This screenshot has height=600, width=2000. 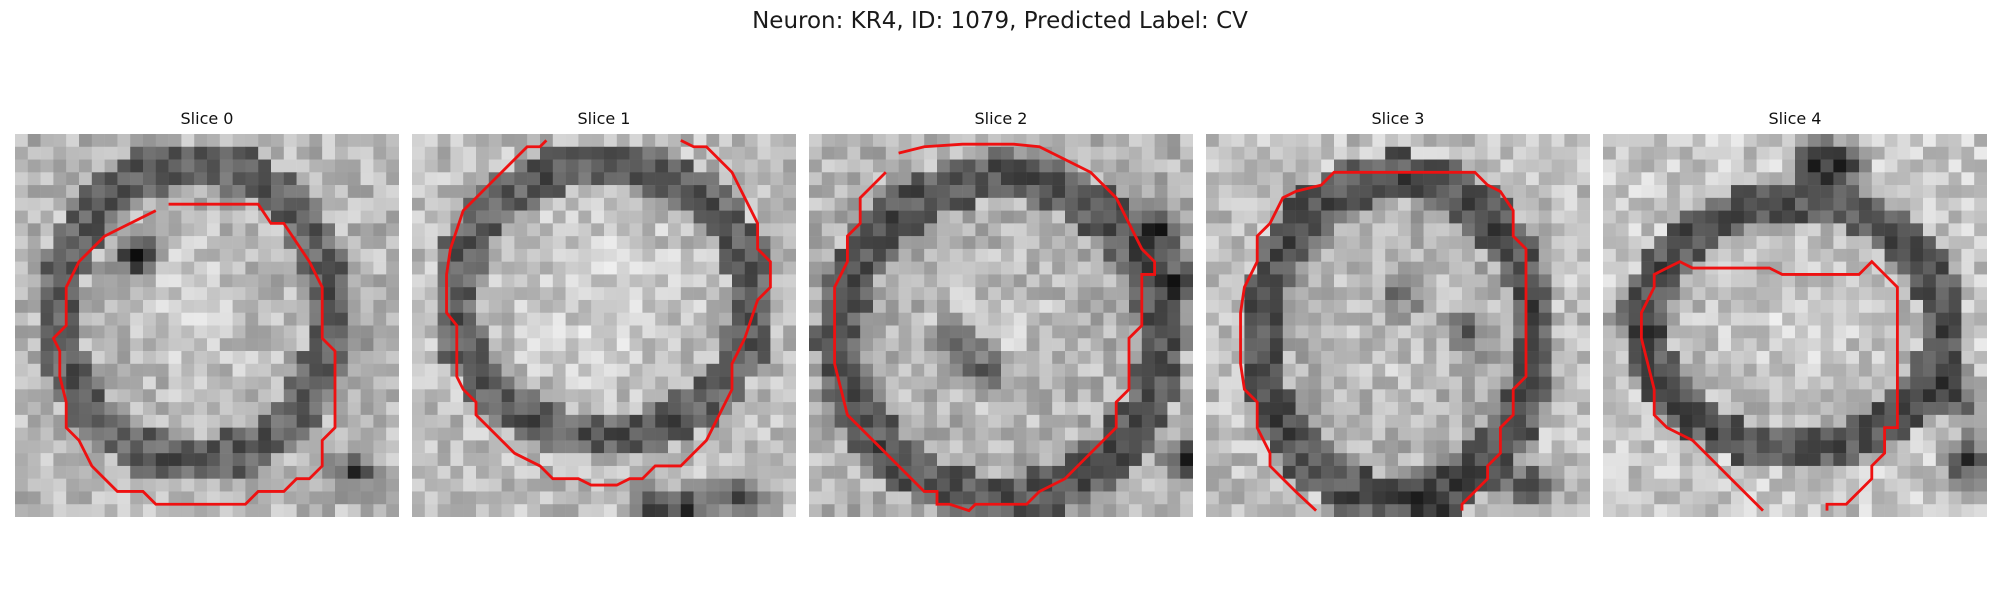 I want to click on slice-panel-0: Slice 0, so click(x=207, y=313).